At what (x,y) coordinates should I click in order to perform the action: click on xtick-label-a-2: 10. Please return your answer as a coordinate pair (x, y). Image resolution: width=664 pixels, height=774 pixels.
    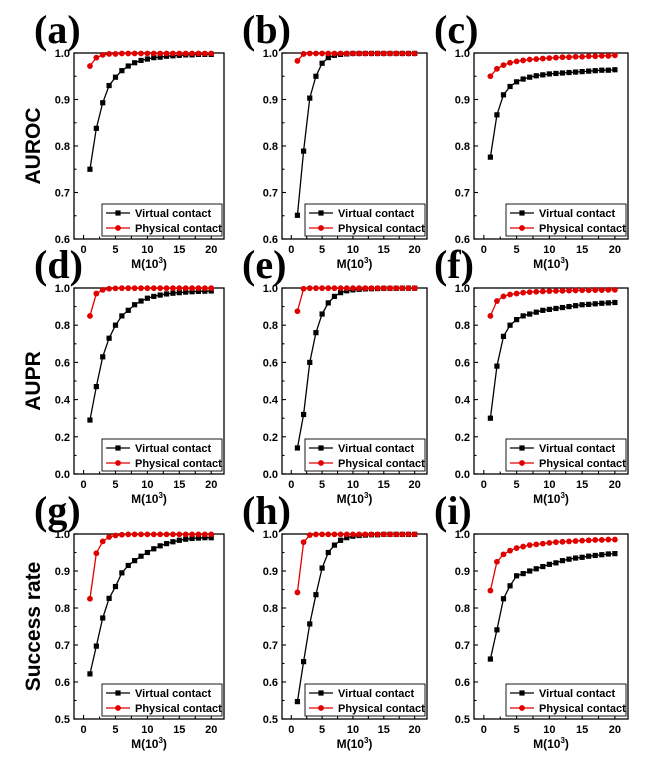
    Looking at the image, I should click on (147, 250).